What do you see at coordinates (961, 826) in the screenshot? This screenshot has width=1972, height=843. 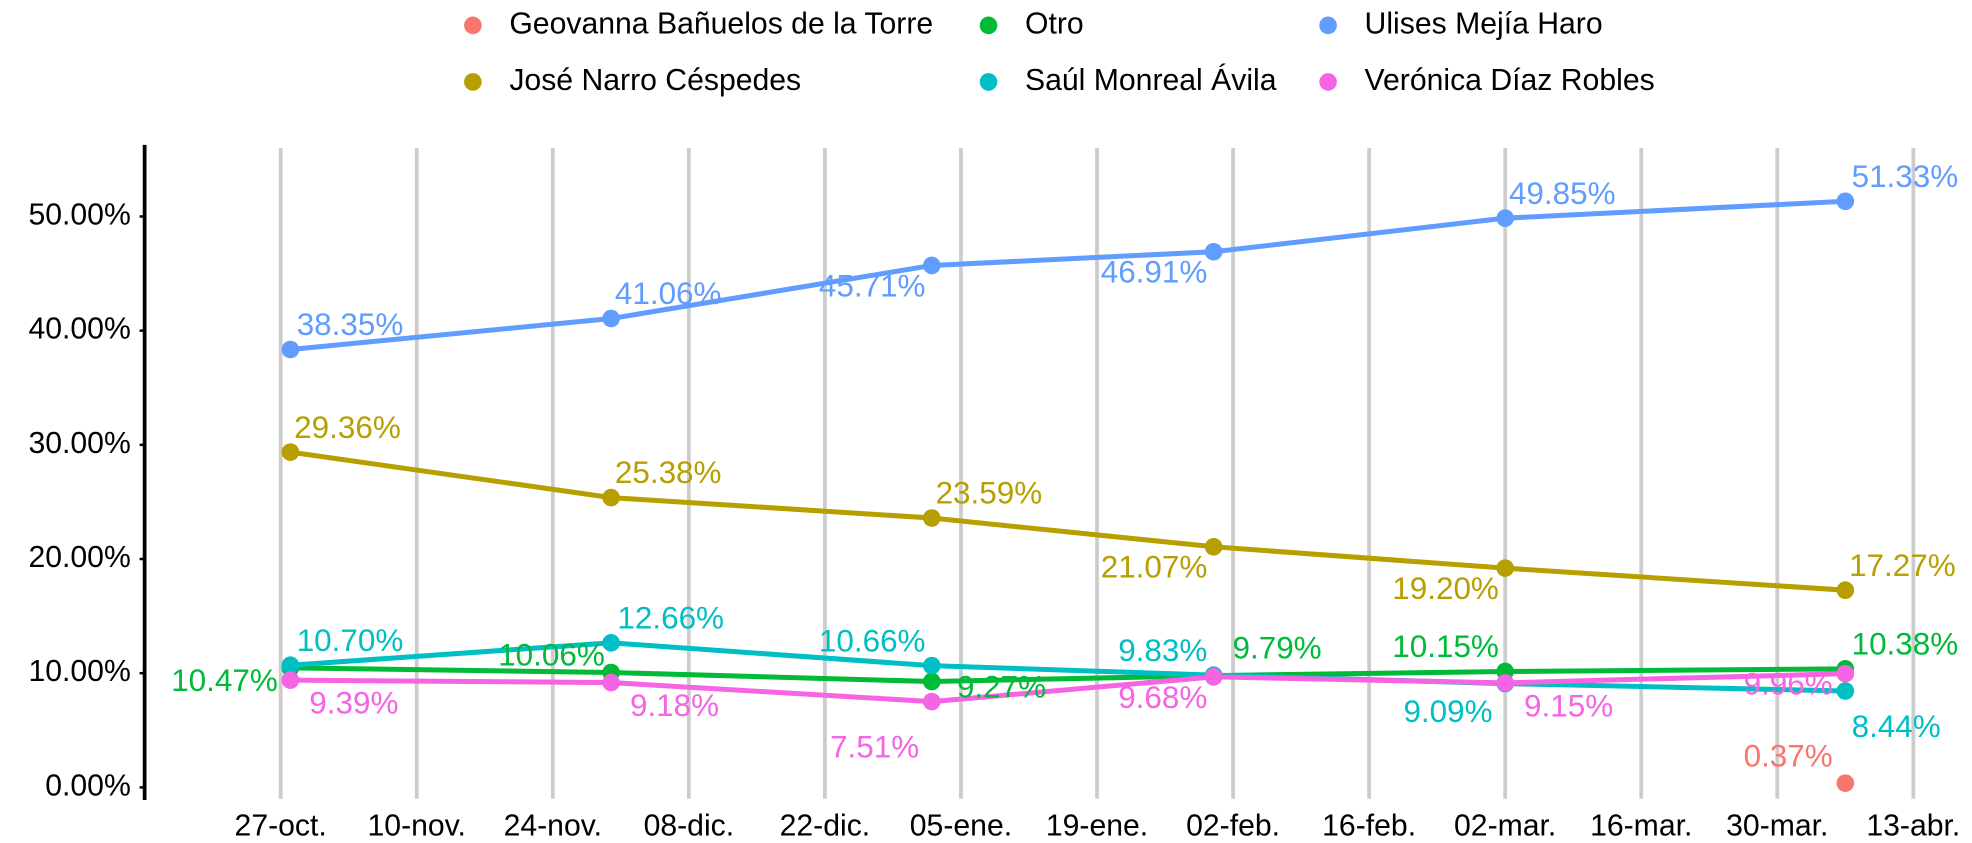 I see `x-tick-label: 05-ene.` at bounding box center [961, 826].